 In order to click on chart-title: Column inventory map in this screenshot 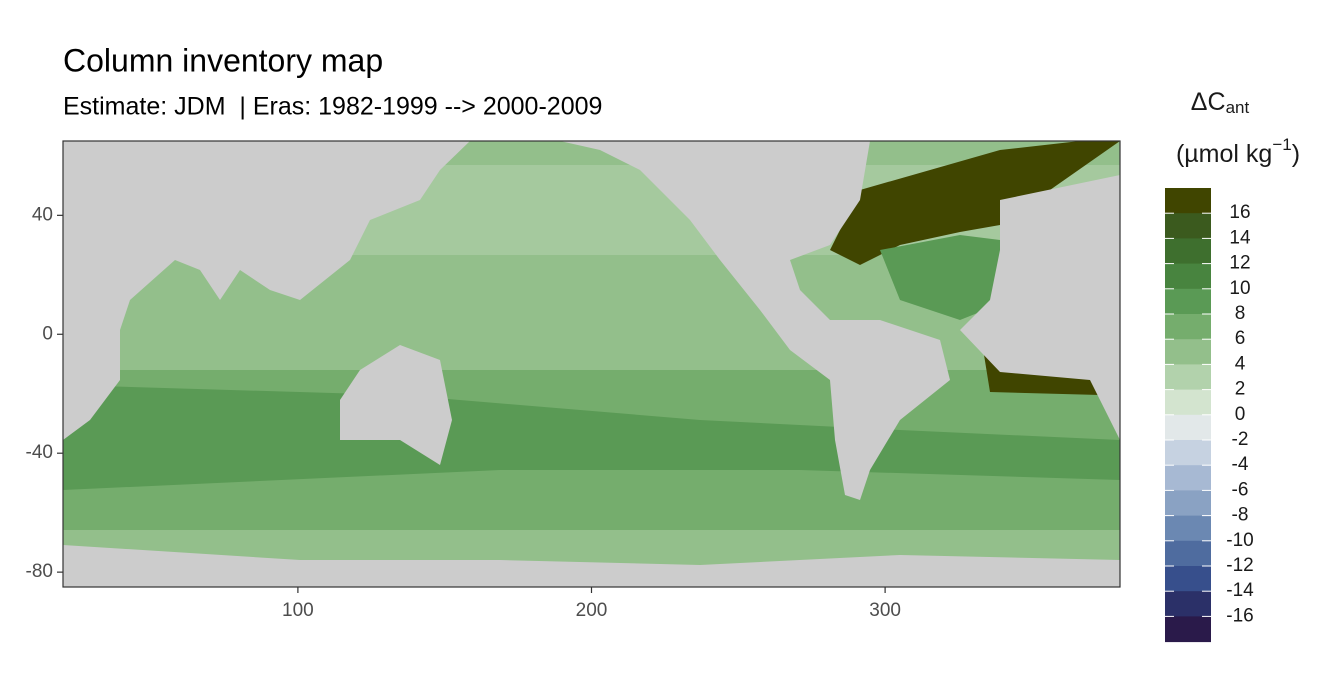, I will do `click(223, 60)`.